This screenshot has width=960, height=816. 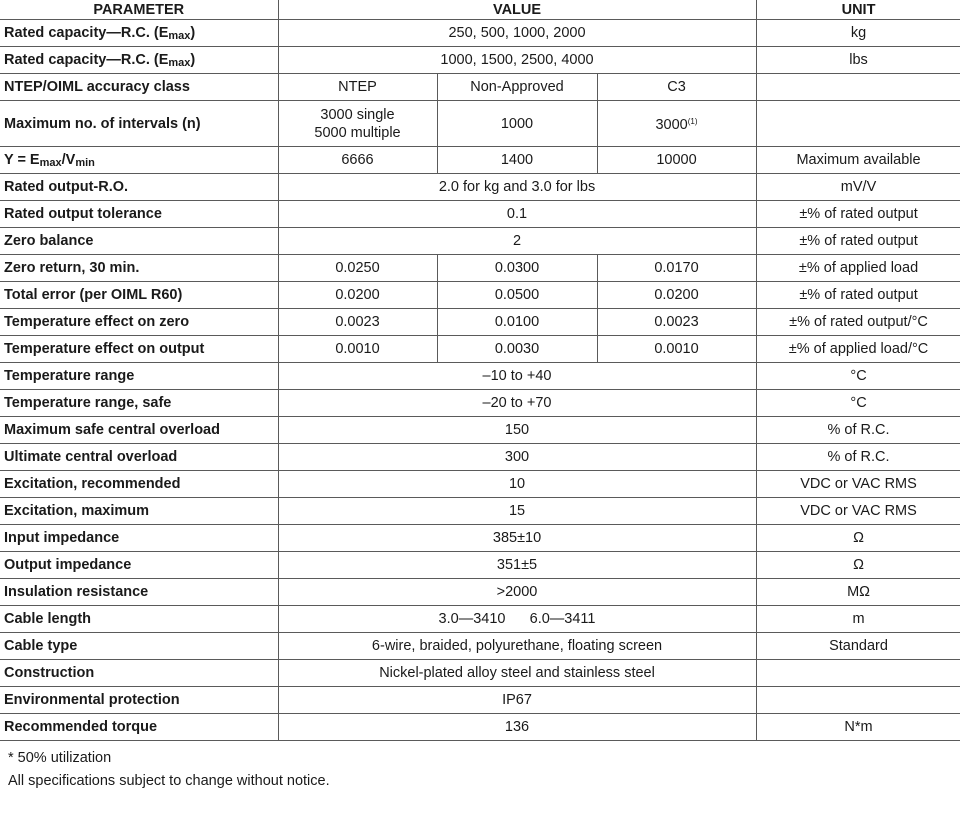 I want to click on parameter-text: /V, so click(x=68, y=159).